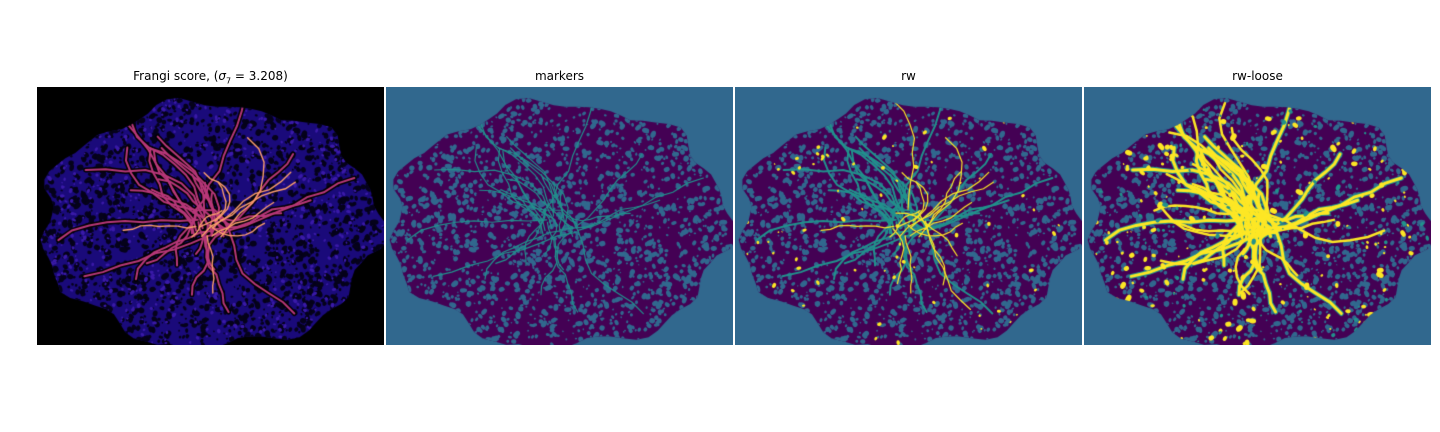  Describe the element at coordinates (210, 77) in the screenshot. I see `panel-title-frangi: Frangi score, (σ7 = 3.208)` at that location.